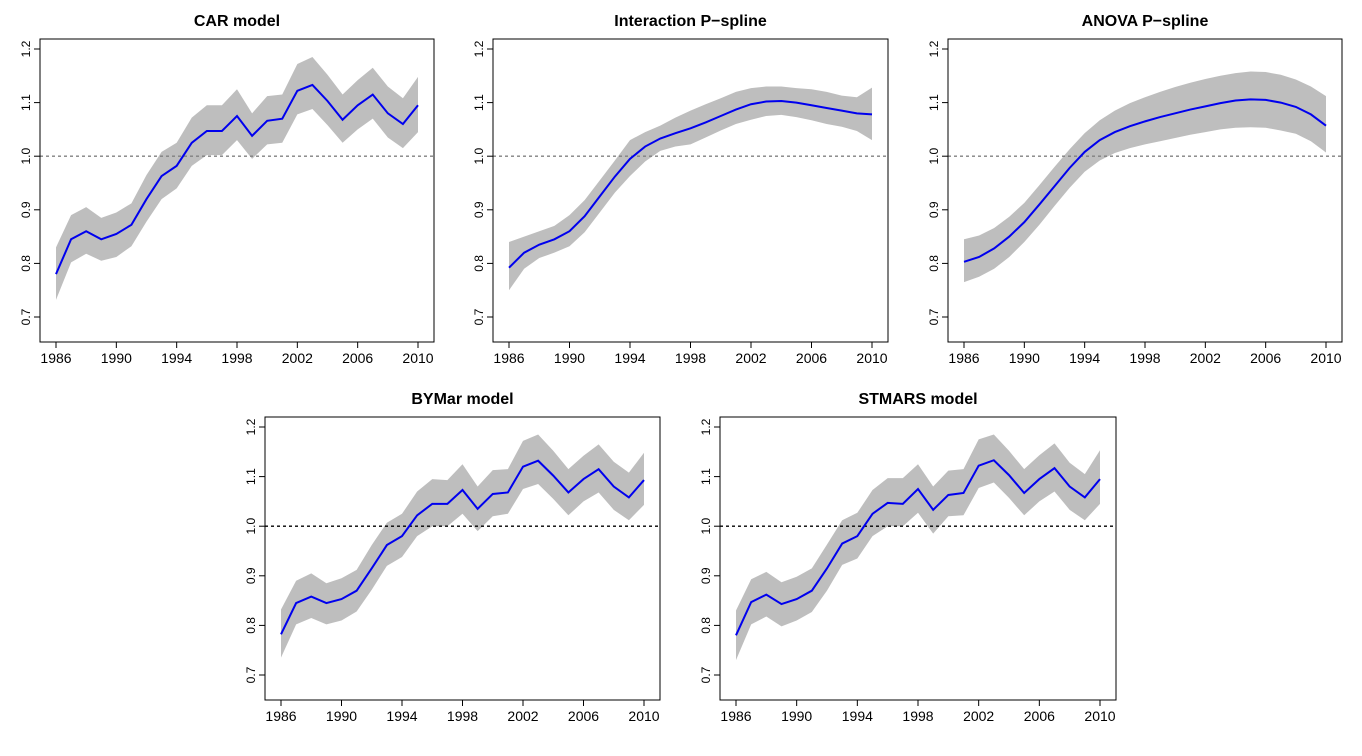 This screenshot has height=756, width=1362. I want to click on chart-title: BYMar model, so click(462, 399).